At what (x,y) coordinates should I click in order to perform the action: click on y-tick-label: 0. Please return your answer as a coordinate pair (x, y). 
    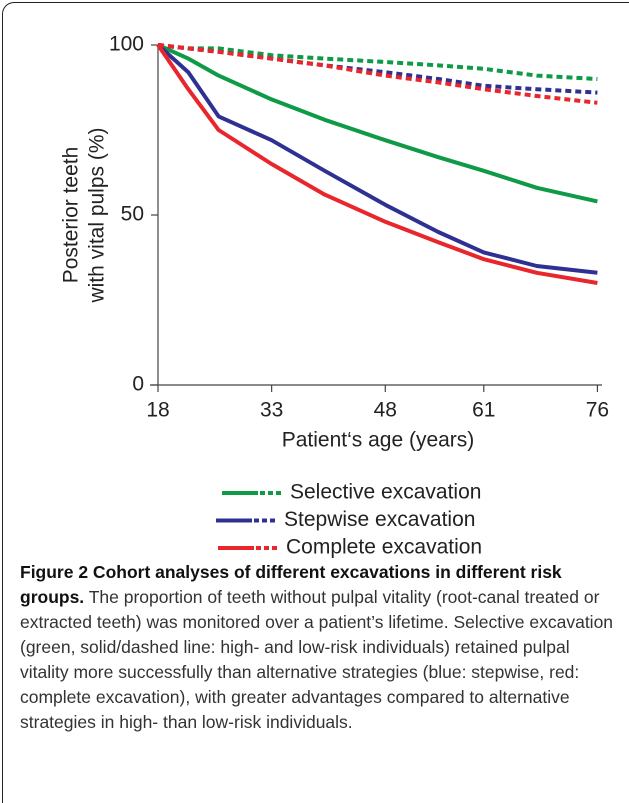
    Looking at the image, I should click on (138, 384).